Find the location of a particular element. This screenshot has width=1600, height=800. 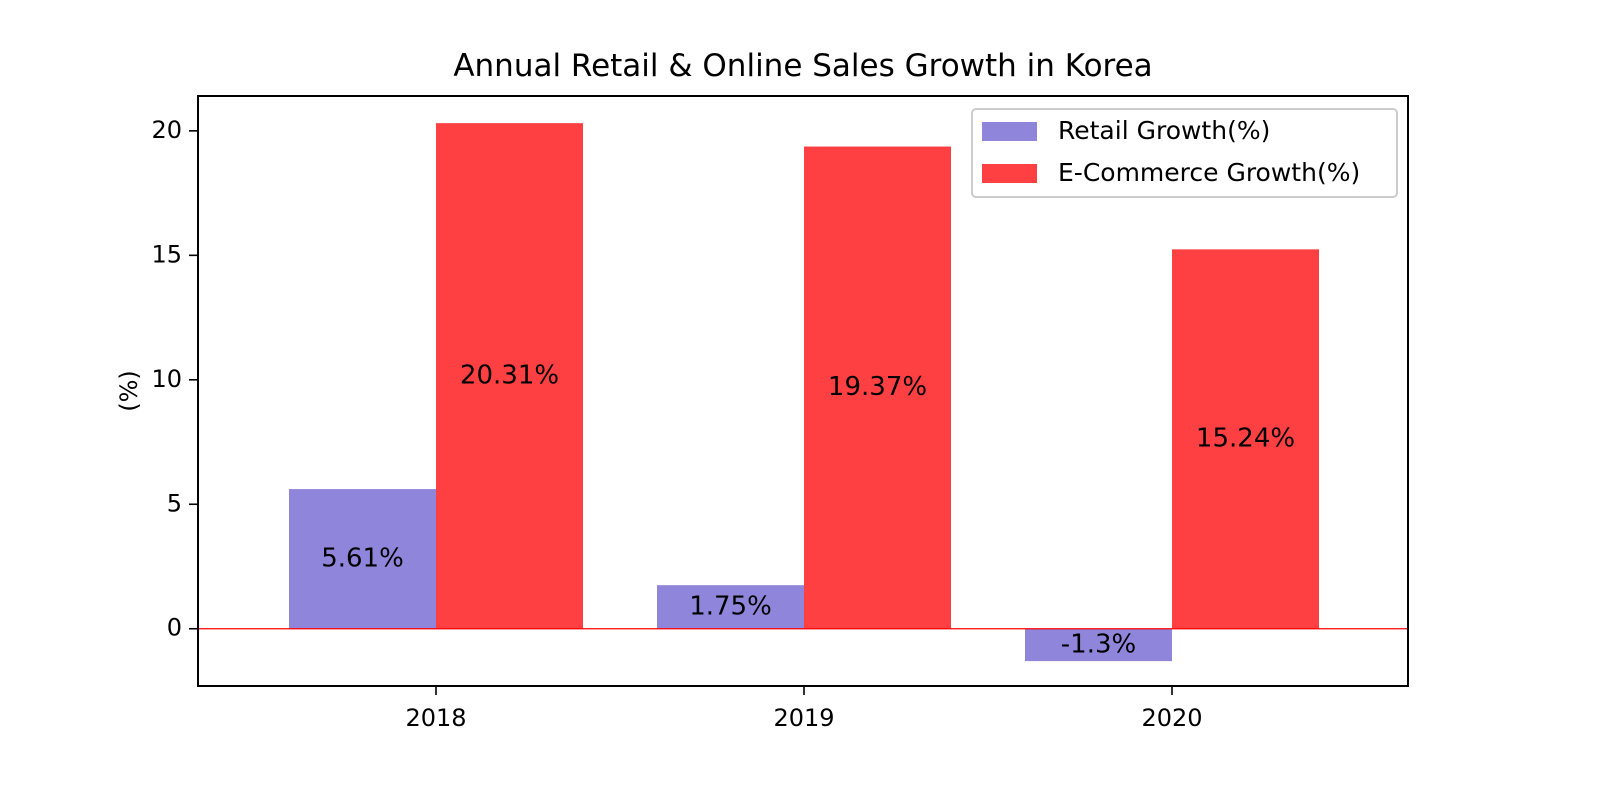

data-label-retail-2018: 5.61% is located at coordinates (362, 558).